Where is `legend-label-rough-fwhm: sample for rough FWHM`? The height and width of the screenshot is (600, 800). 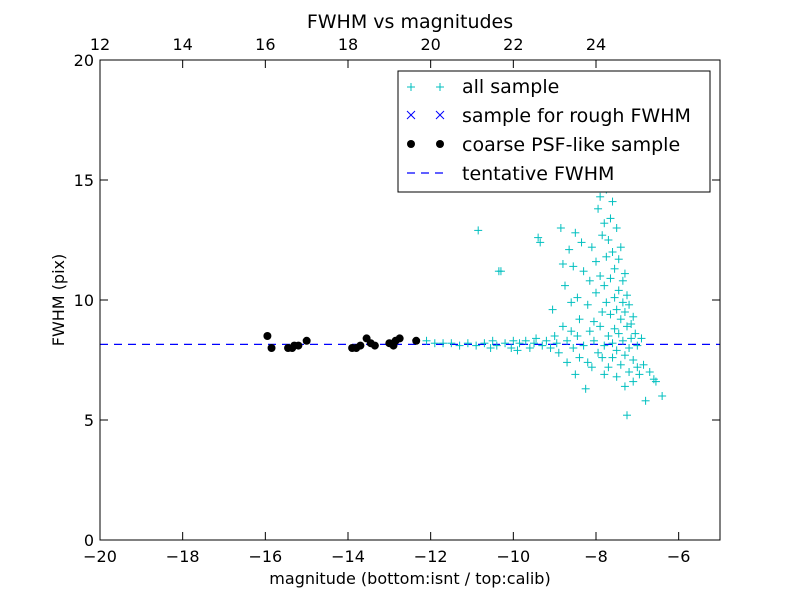
legend-label-rough-fwhm: sample for rough FWHM is located at coordinates (576, 116).